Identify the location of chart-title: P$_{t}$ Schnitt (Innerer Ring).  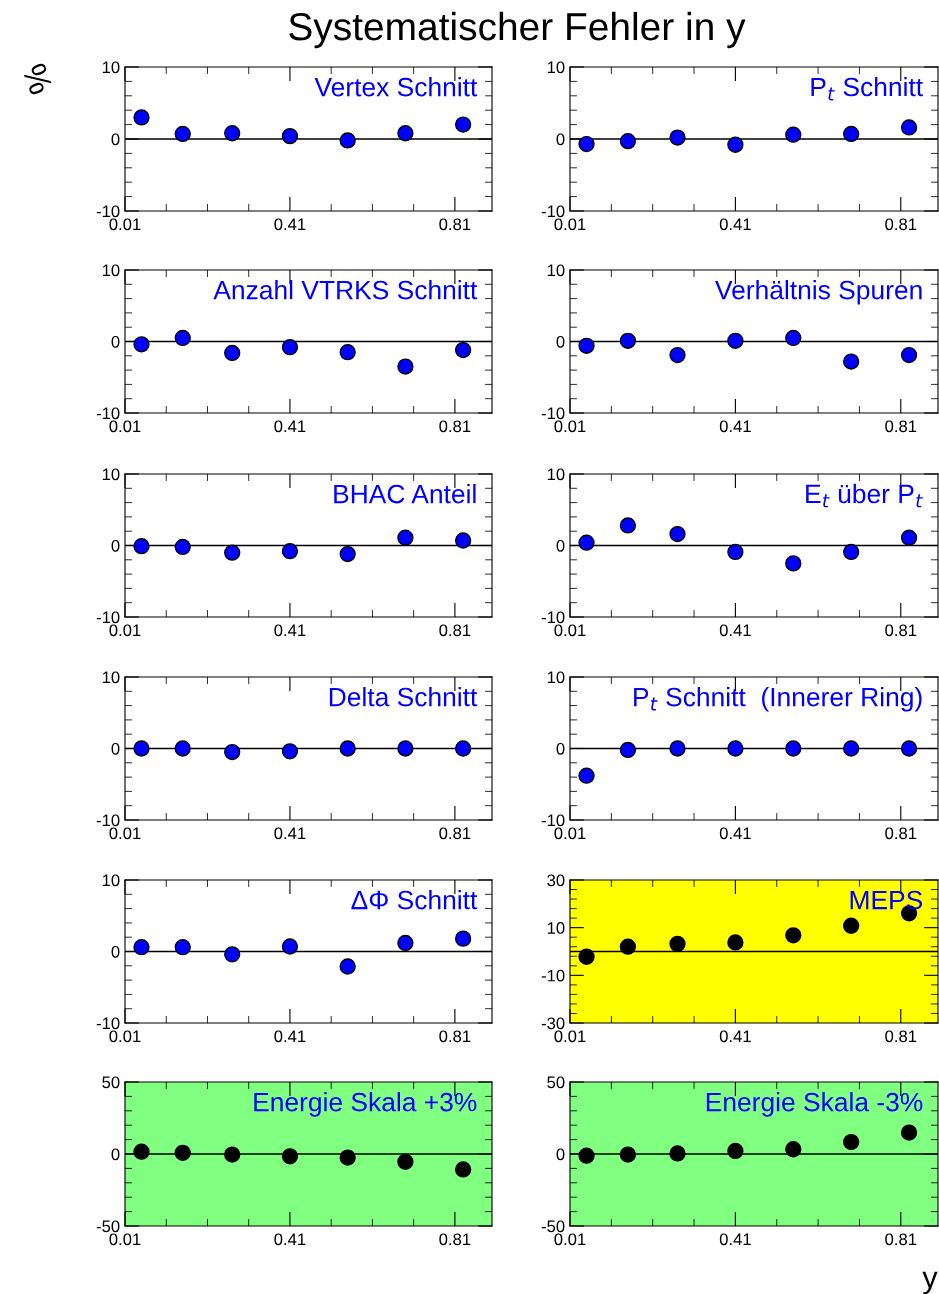
(778, 699).